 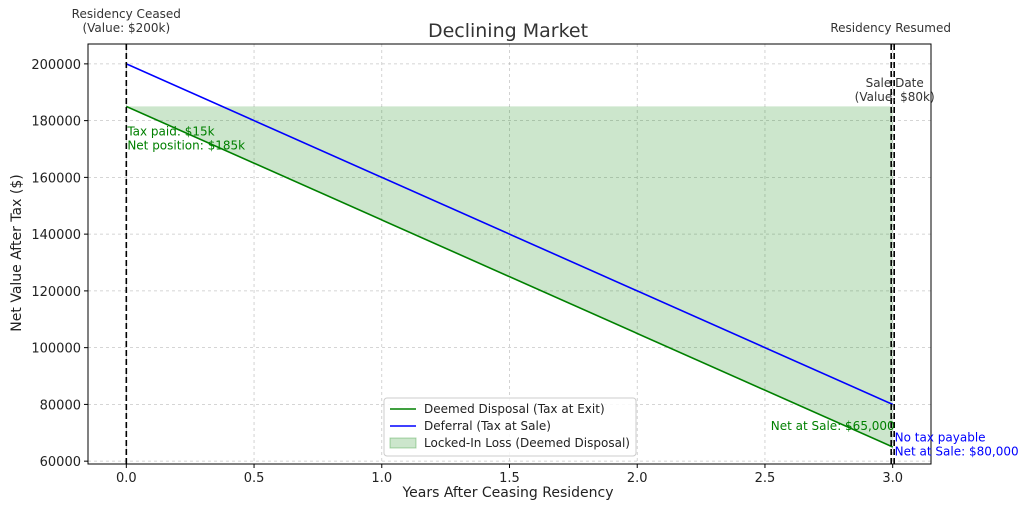 I want to click on legend-locked-in-loss-swatch, so click(x=403, y=443).